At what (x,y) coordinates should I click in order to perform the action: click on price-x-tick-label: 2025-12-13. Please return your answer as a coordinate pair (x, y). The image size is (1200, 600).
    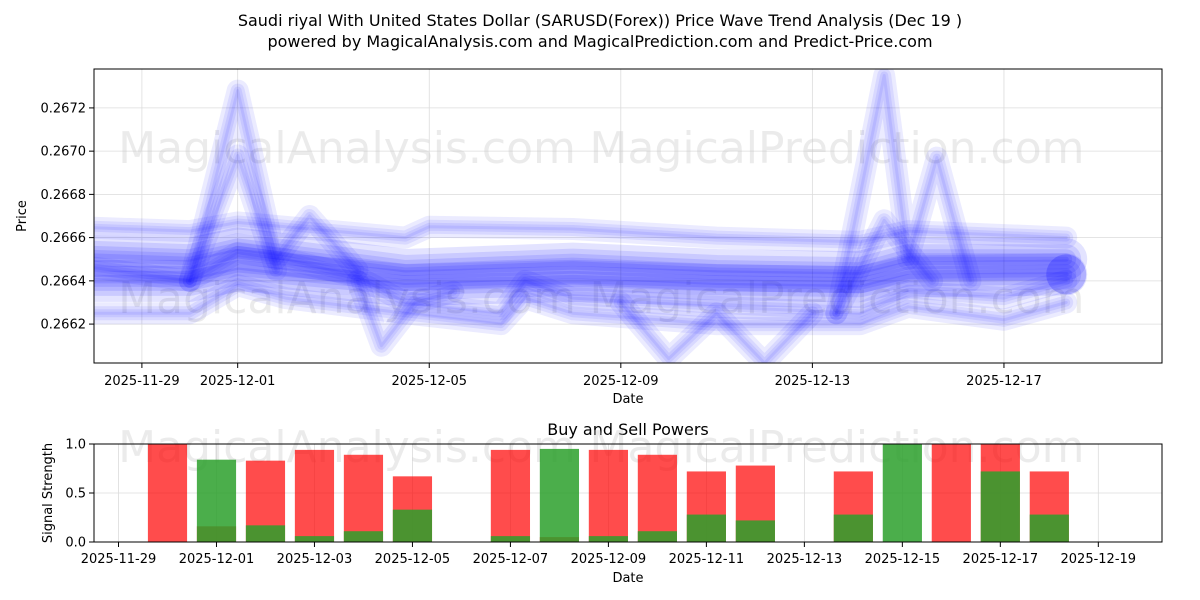
    Looking at the image, I should click on (813, 381).